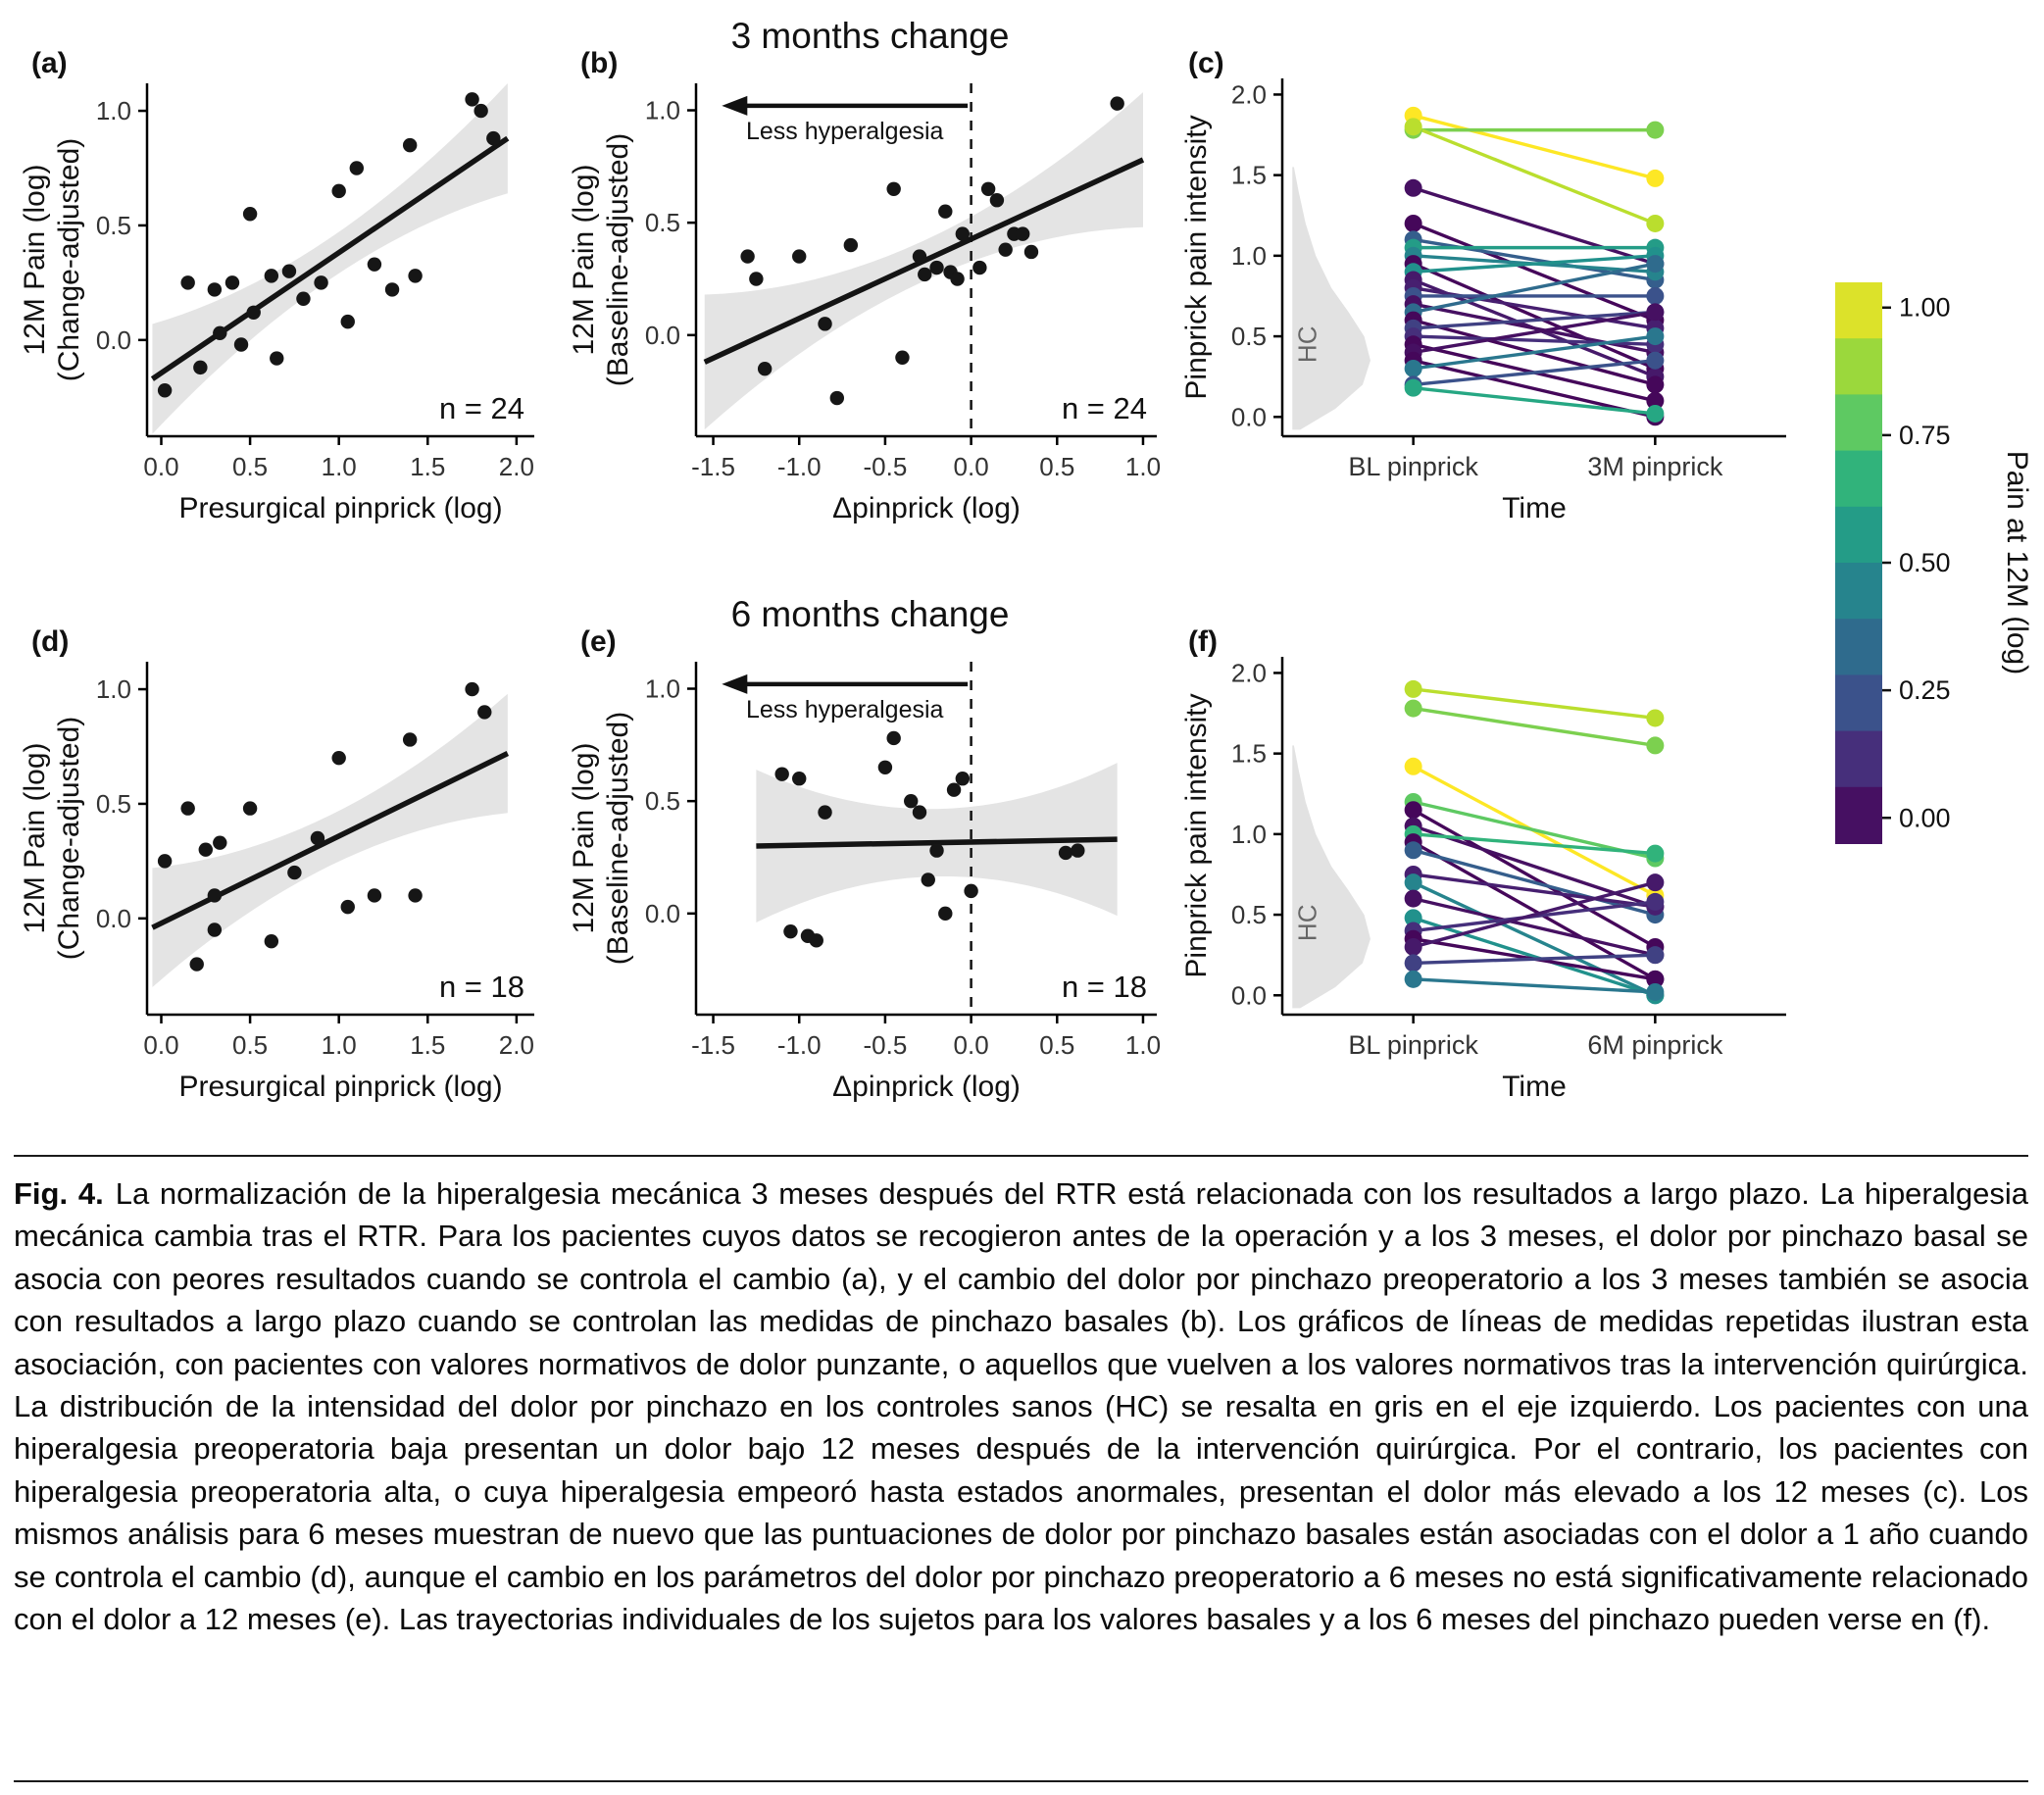 Image resolution: width=2044 pixels, height=1795 pixels. What do you see at coordinates (1206, 63) in the screenshot?
I see `panel-c-label: (c)` at bounding box center [1206, 63].